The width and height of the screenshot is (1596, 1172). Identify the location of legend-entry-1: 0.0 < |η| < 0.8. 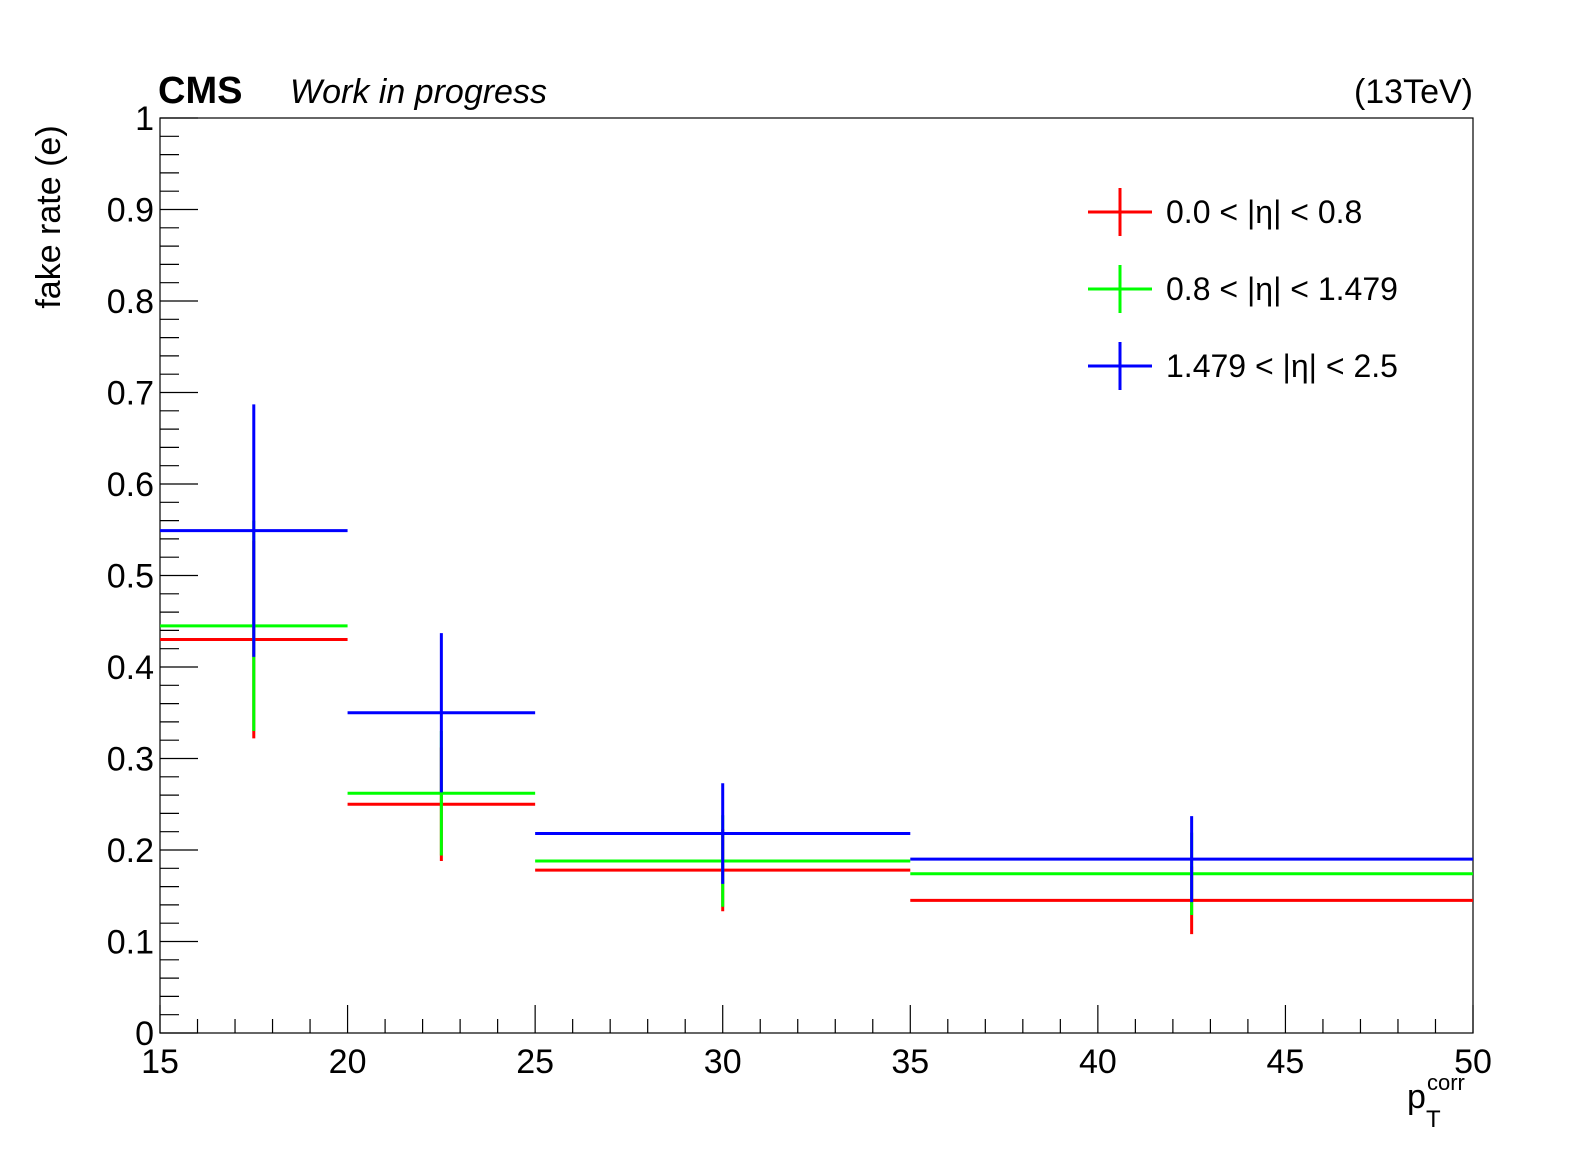
(1225, 212).